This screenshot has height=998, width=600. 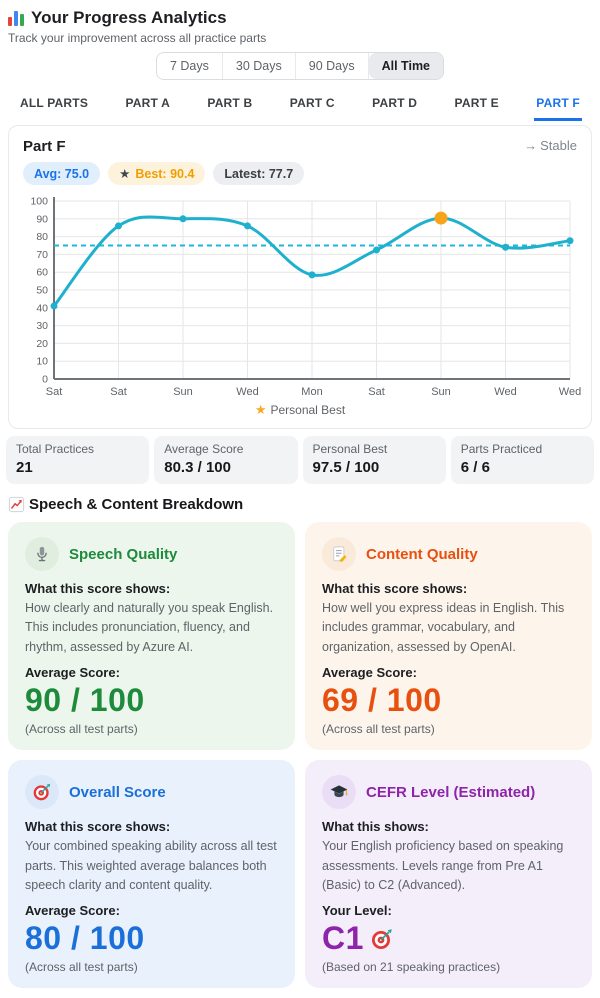 What do you see at coordinates (42, 291) in the screenshot?
I see `svg-text: 50` at bounding box center [42, 291].